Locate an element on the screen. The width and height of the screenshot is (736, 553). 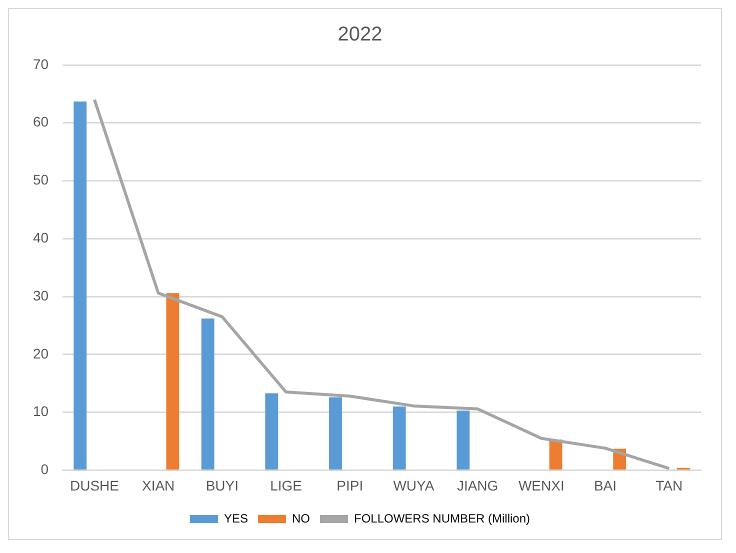
y-tick-label: 30 is located at coordinates (40, 295).